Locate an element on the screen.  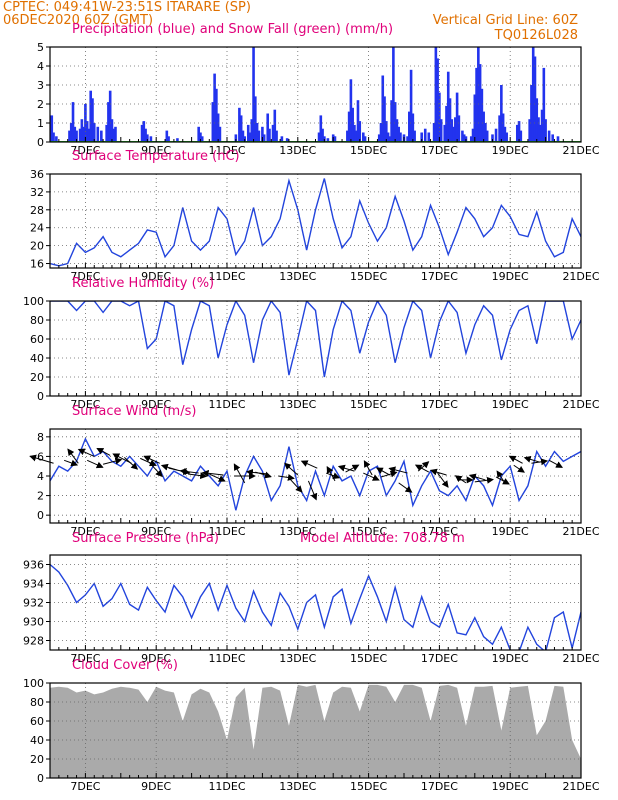
panel-title-temp: Surface Temperature (nC) is located at coordinates (156, 156).